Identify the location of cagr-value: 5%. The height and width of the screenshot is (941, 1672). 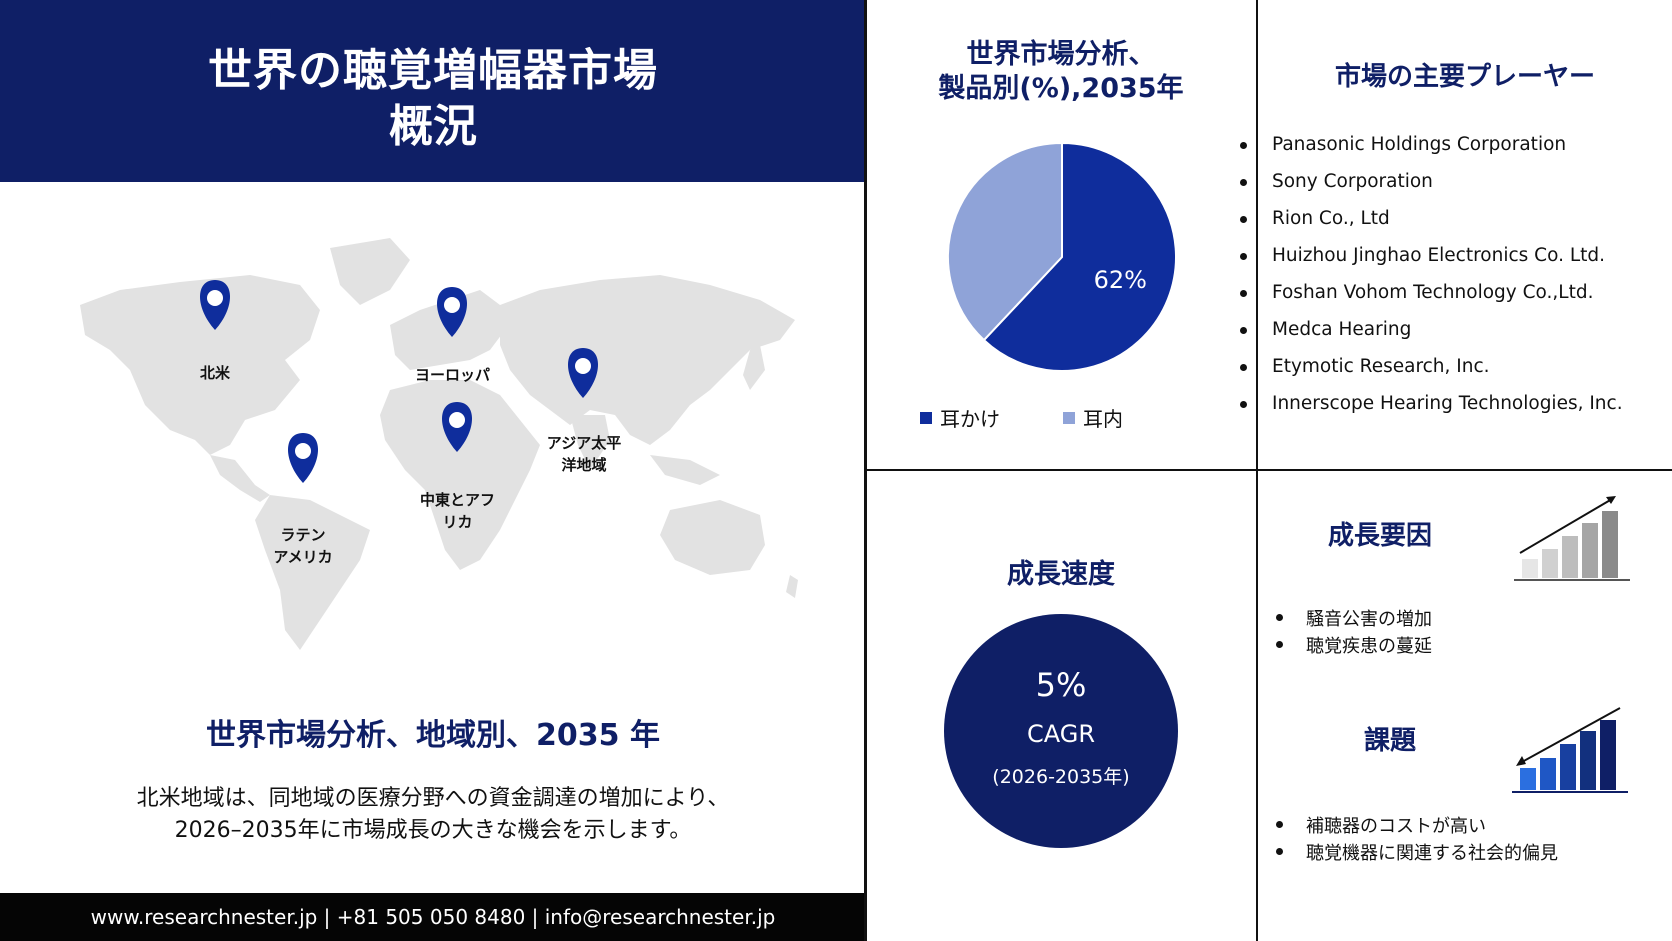
(1061, 685).